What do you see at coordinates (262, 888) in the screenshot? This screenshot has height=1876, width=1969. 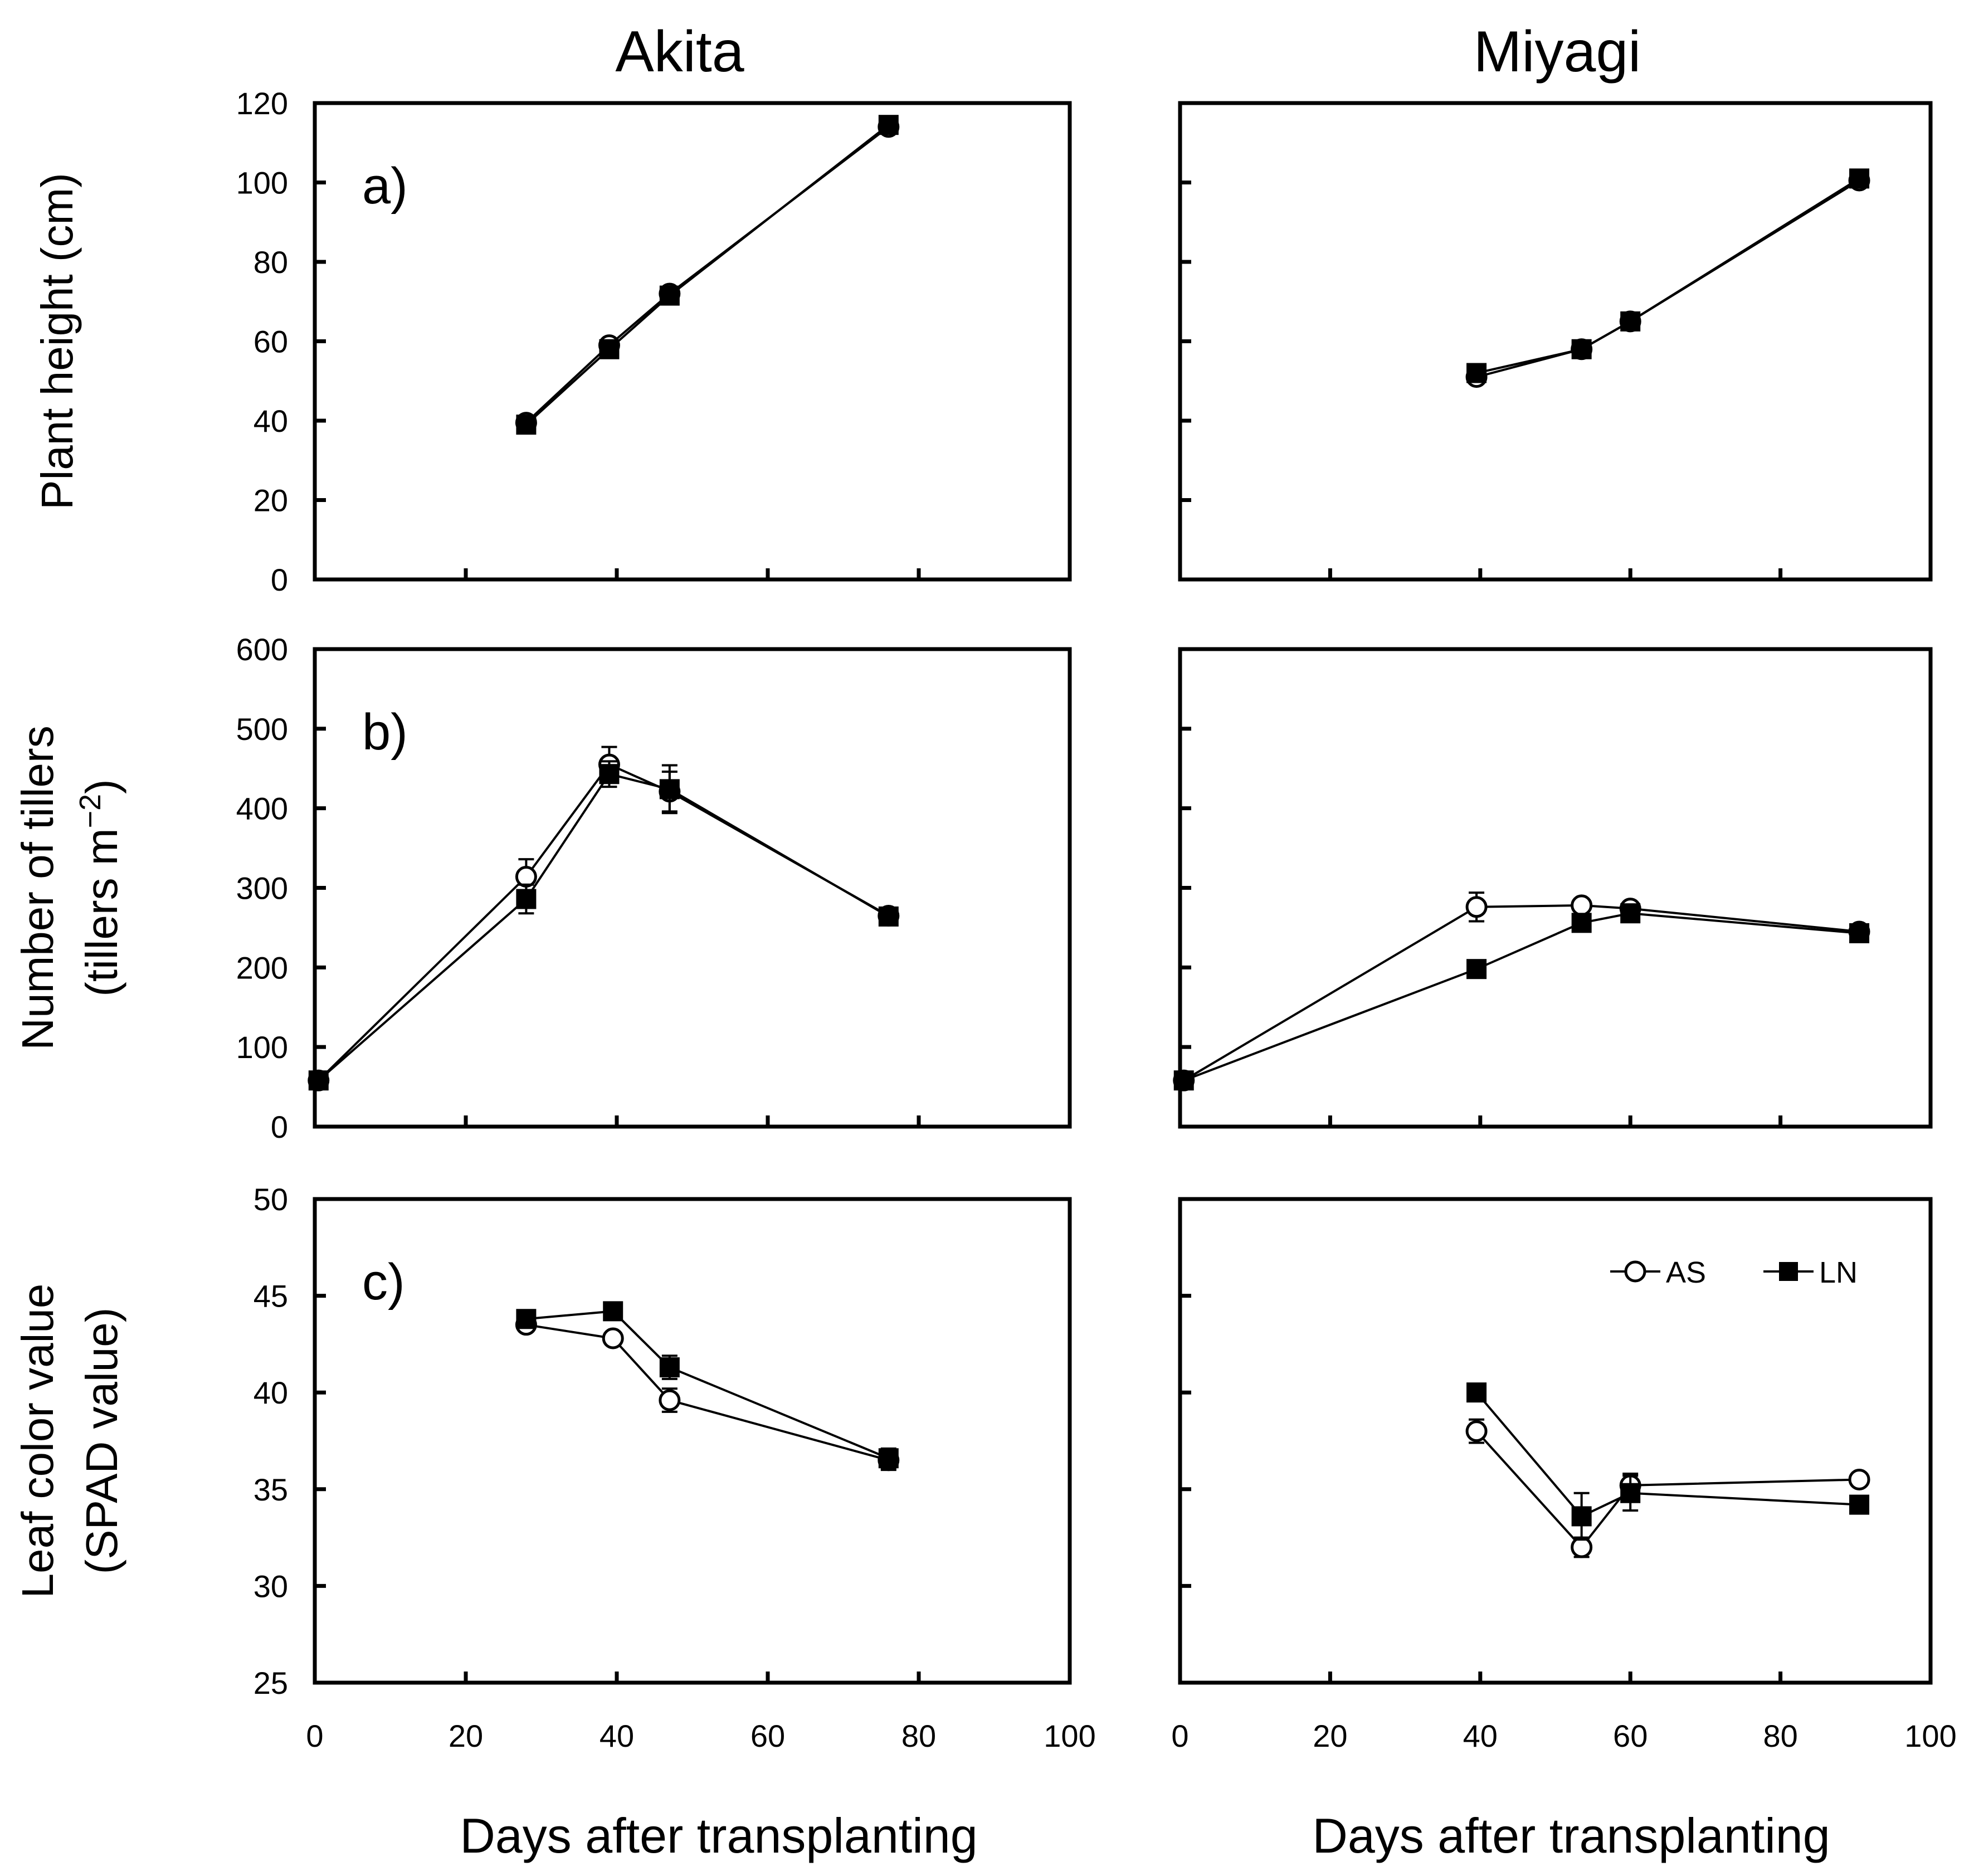 I see `y-tick-label: 300` at bounding box center [262, 888].